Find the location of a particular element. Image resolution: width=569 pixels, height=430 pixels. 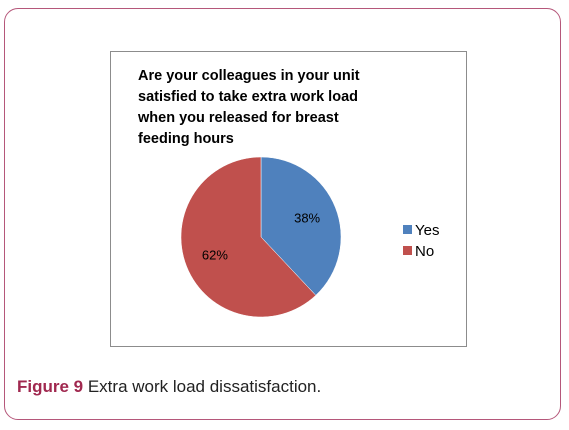

data-label-no: 62% is located at coordinates (215, 254).